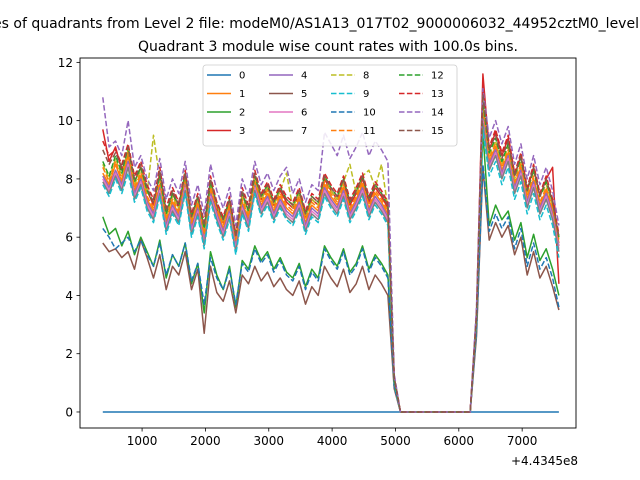  I want to click on legend-label-14: 14, so click(437, 113).